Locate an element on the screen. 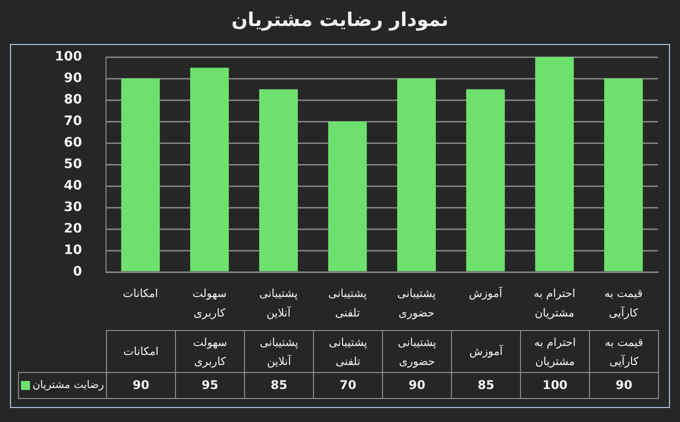  y-tick-label: 100 is located at coordinates (68, 56).